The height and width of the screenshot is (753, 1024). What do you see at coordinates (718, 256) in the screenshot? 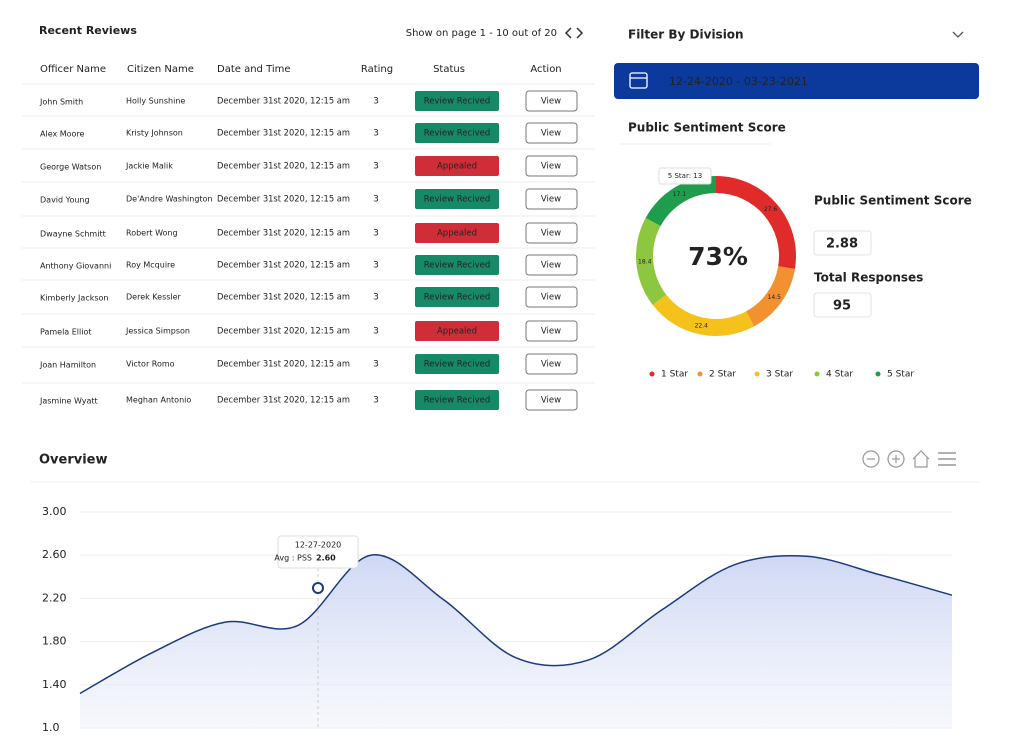
I see `donut-center: 73%` at bounding box center [718, 256].